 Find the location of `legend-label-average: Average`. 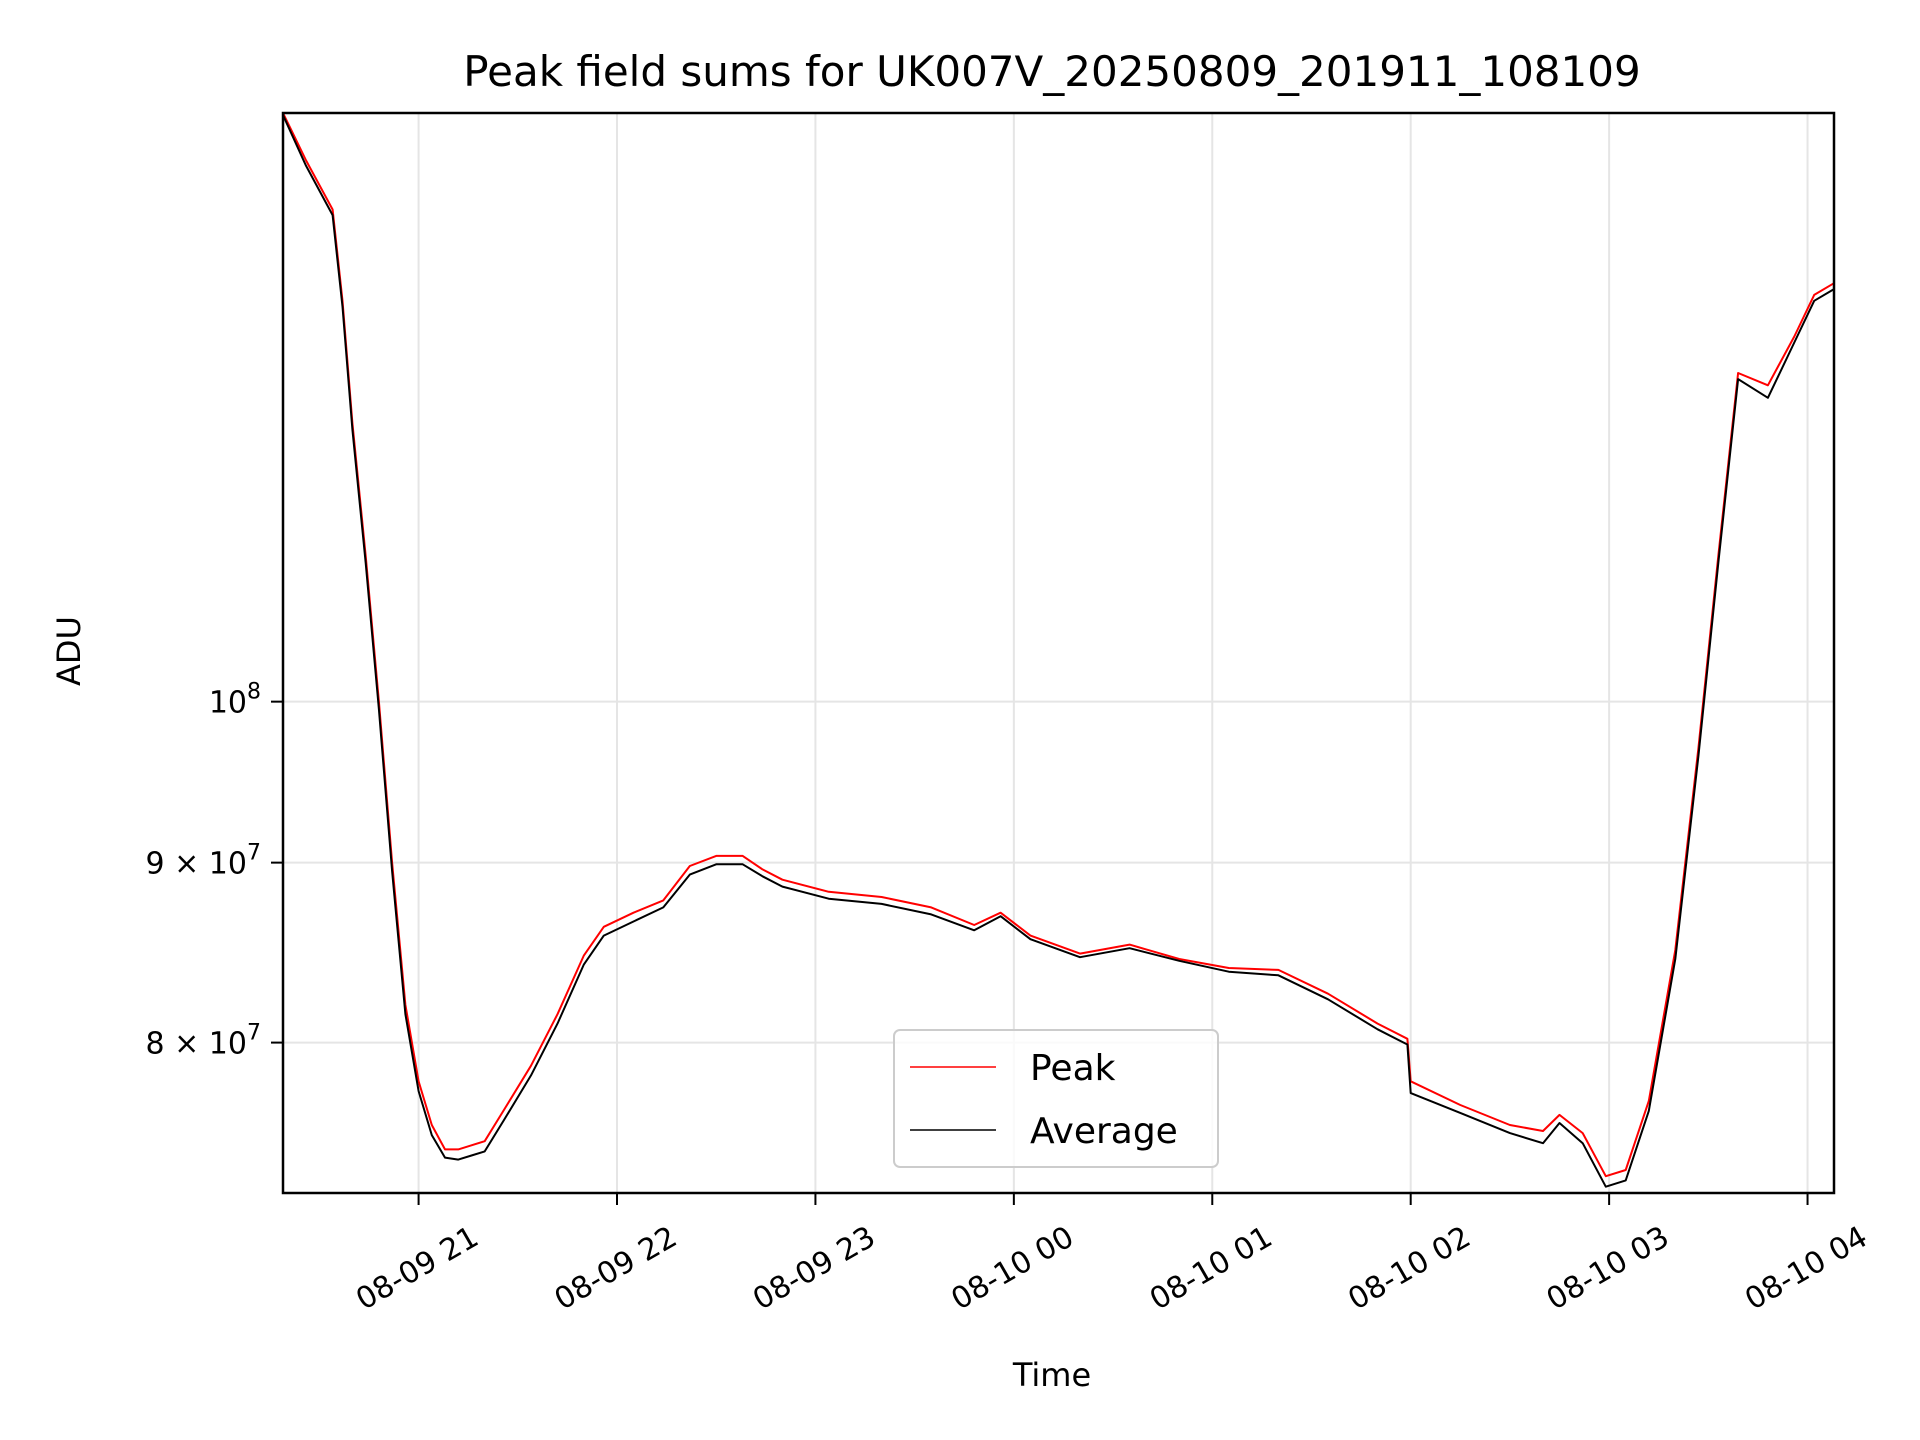

legend-label-average: Average is located at coordinates (1104, 1131).